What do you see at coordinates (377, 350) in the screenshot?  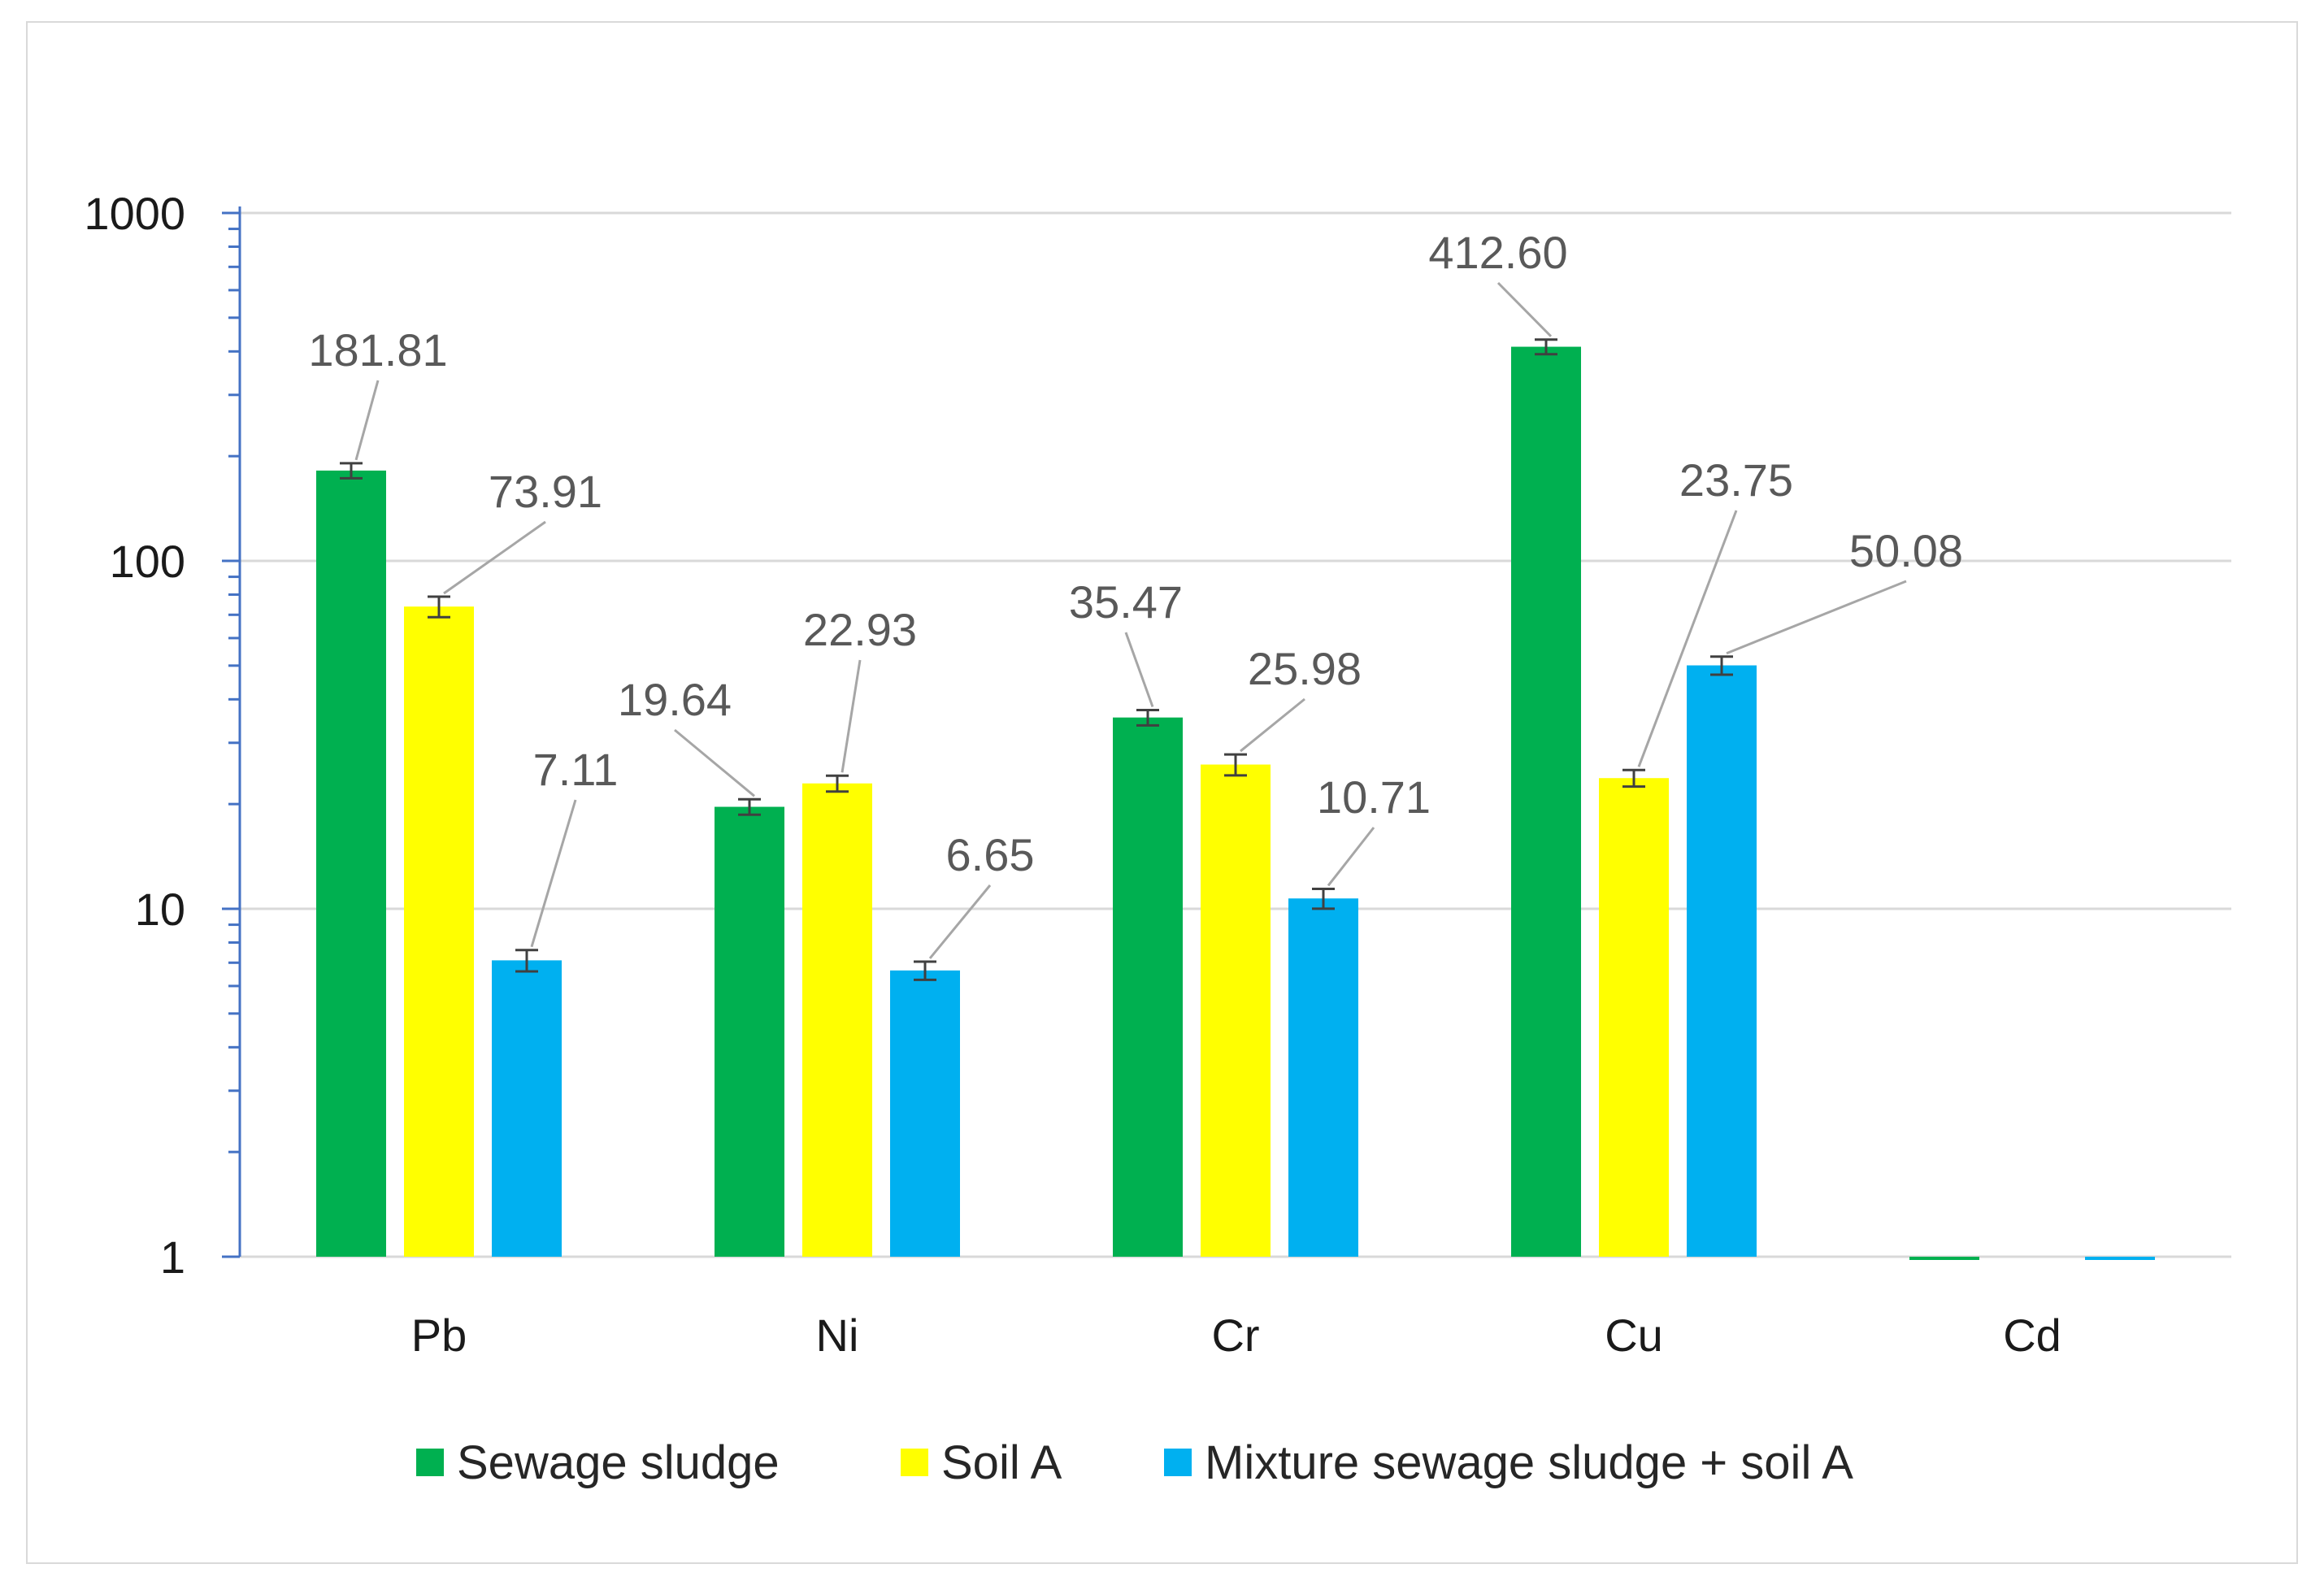 I see `data-label: 181.81` at bounding box center [377, 350].